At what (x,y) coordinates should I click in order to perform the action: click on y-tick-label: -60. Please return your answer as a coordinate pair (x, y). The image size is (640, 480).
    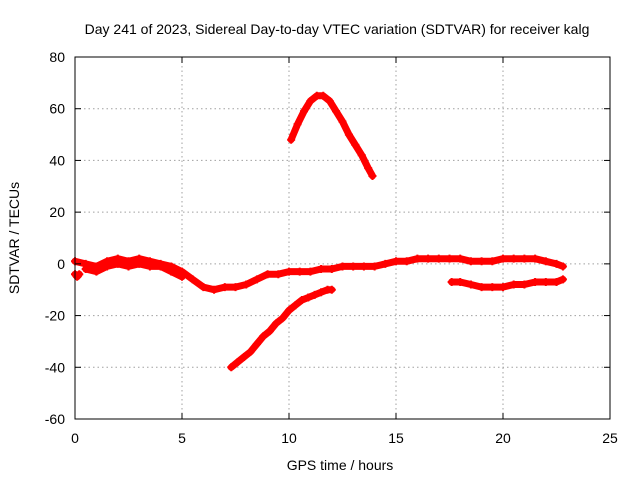
    Looking at the image, I should click on (55, 419).